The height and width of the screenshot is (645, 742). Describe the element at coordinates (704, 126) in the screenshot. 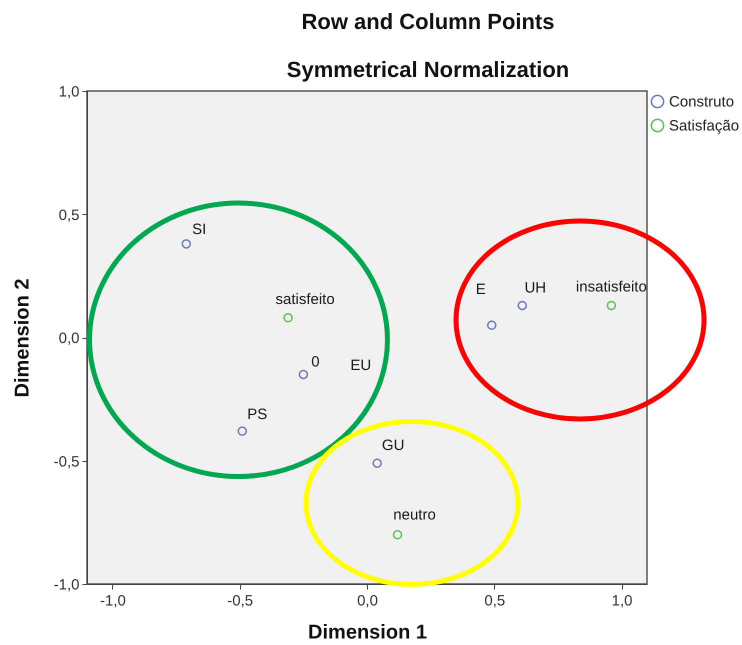

I see `legend-label: Satisfação` at that location.